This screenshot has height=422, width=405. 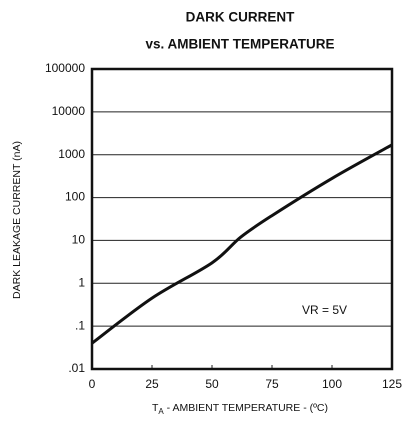 What do you see at coordinates (246, 408) in the screenshot?
I see `x-axis-label-part: - AMBIENT TEMPERATURE - (ºC)` at bounding box center [246, 408].